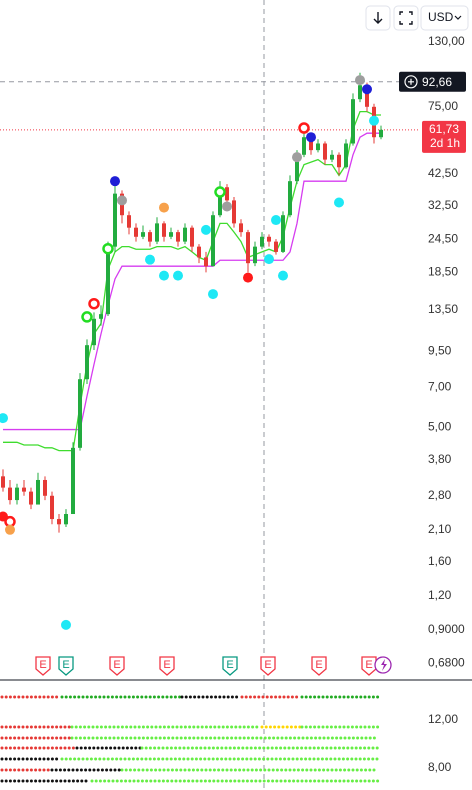 The height and width of the screenshot is (790, 472). I want to click on dropdown-caret, so click(458, 17).